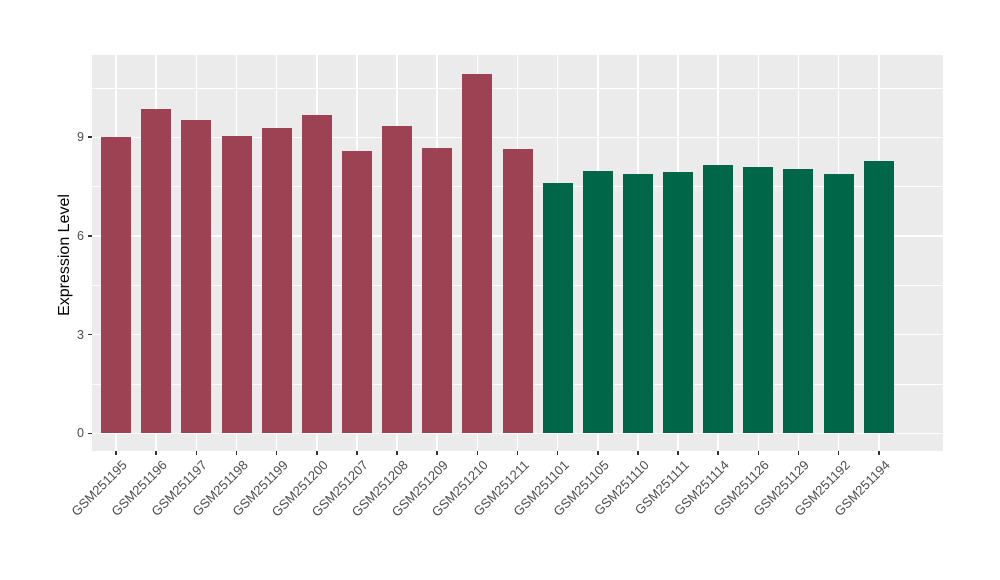  I want to click on bar-GSM251126, so click(758, 300).